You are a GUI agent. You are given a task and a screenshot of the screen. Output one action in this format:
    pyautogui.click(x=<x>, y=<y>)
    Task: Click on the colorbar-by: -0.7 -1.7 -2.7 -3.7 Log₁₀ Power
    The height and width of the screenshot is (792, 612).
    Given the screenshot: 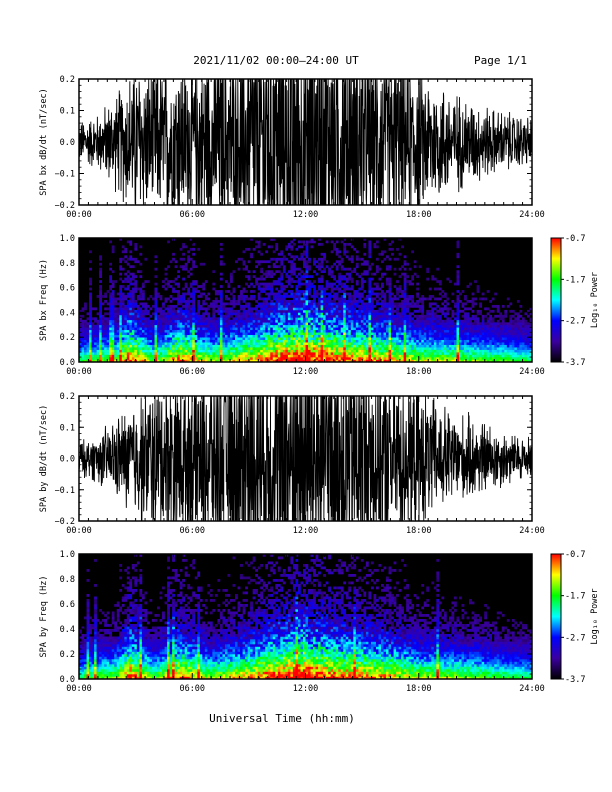 What is the action you would take?
    pyautogui.click(x=575, y=617)
    